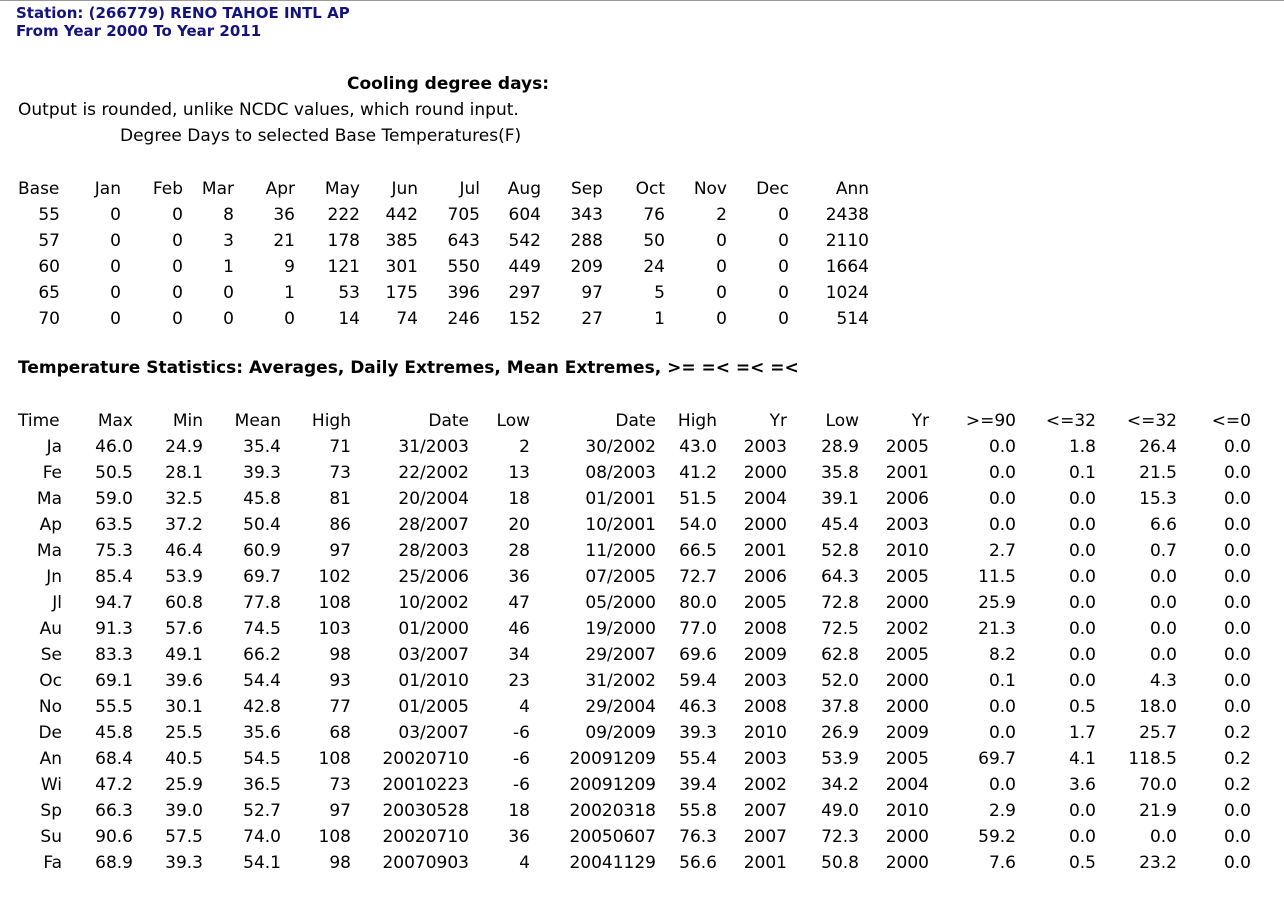 The height and width of the screenshot is (899, 1284). I want to click on column-header: Max, so click(115, 421).